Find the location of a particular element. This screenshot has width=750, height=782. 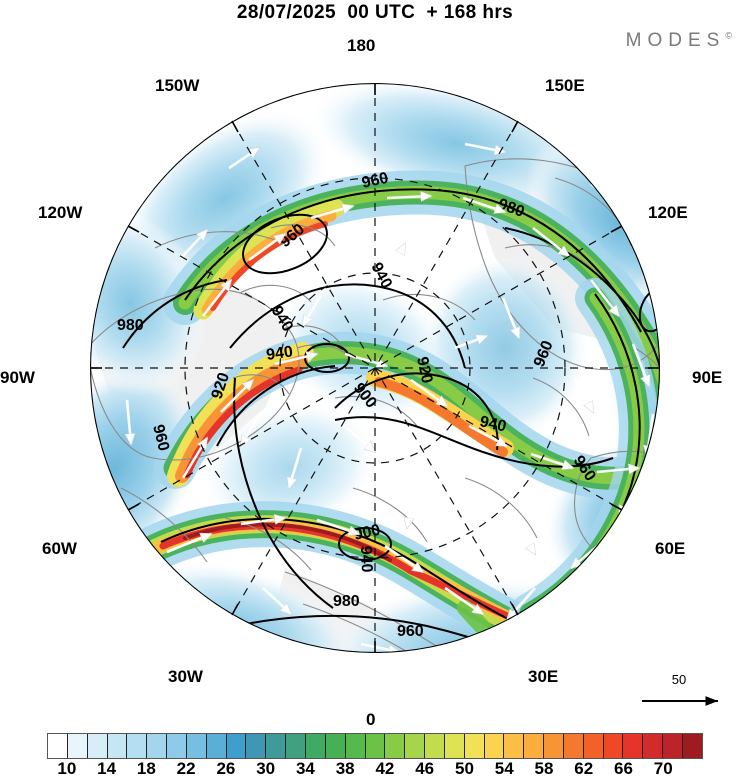

modes-logo: MODES© is located at coordinates (679, 41).